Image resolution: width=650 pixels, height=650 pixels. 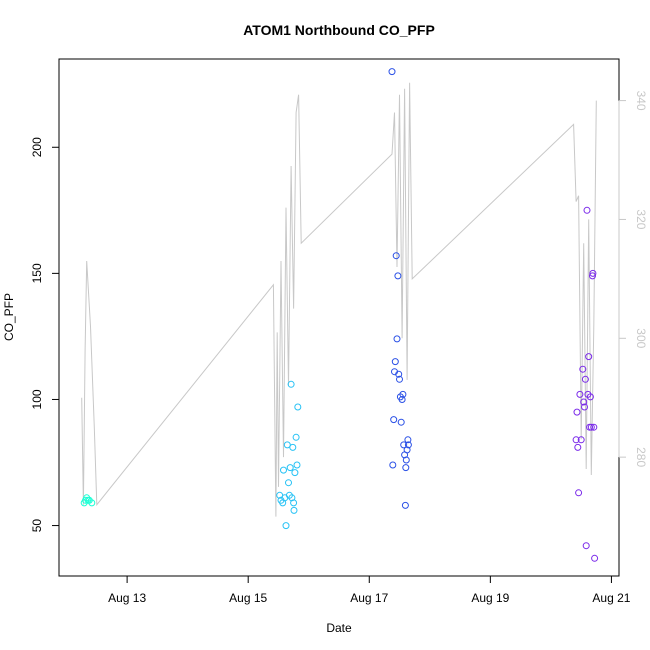 What do you see at coordinates (339, 30) in the screenshot?
I see `chart-title: ATOM1 Northbound CO_PFP` at bounding box center [339, 30].